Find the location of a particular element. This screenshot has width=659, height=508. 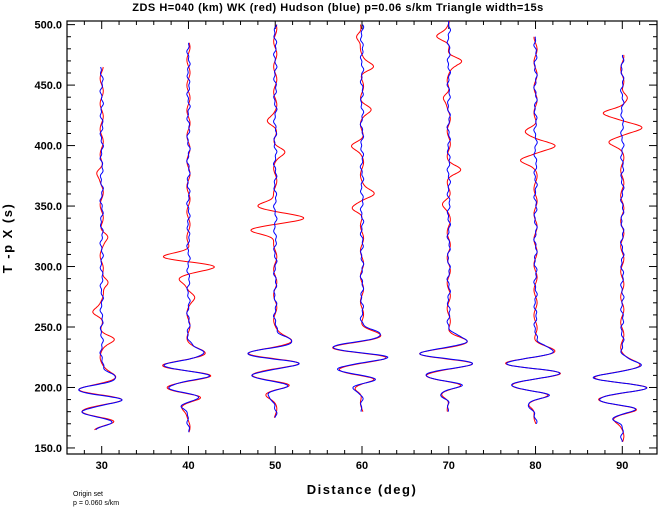

slowness-note: p = 0.060 s/km is located at coordinates (96, 503).